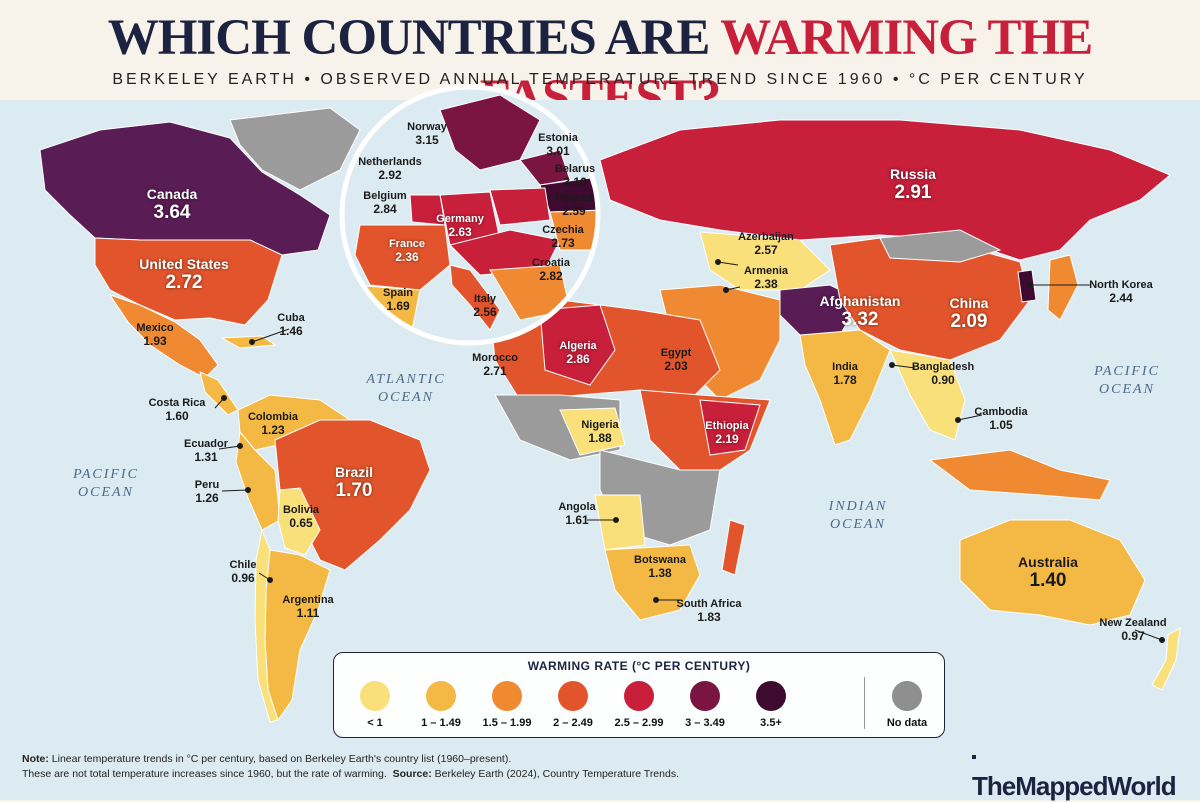  I want to click on india-shape, so click(845, 387).